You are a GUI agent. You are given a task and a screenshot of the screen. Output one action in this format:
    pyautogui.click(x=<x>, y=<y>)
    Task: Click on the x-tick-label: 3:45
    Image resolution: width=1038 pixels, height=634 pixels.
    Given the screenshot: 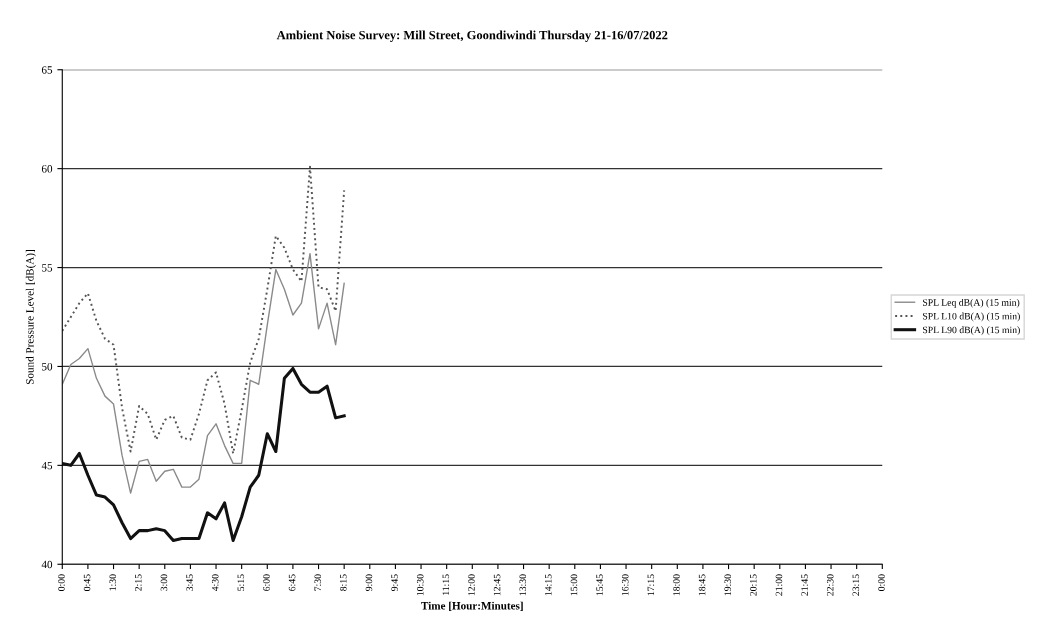 What is the action you would take?
    pyautogui.click(x=189, y=582)
    